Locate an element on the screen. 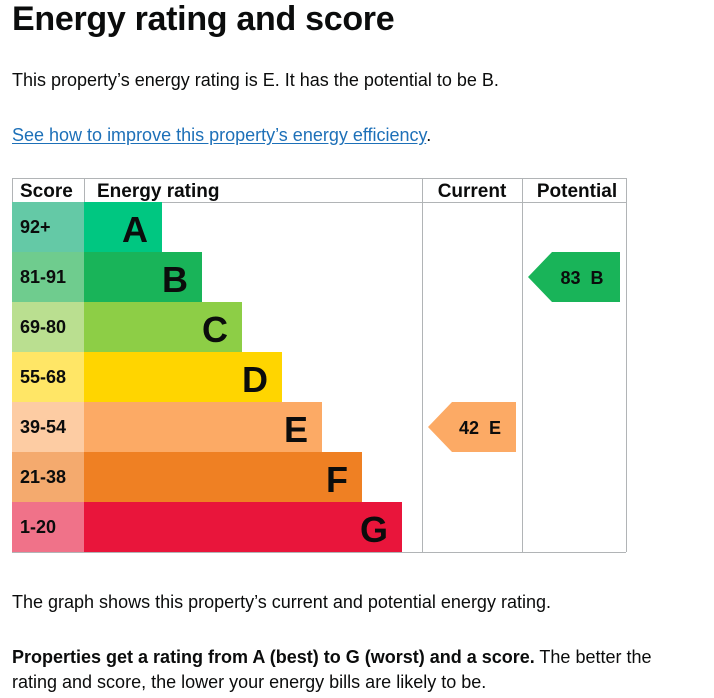  band-letter: E is located at coordinates (296, 429).